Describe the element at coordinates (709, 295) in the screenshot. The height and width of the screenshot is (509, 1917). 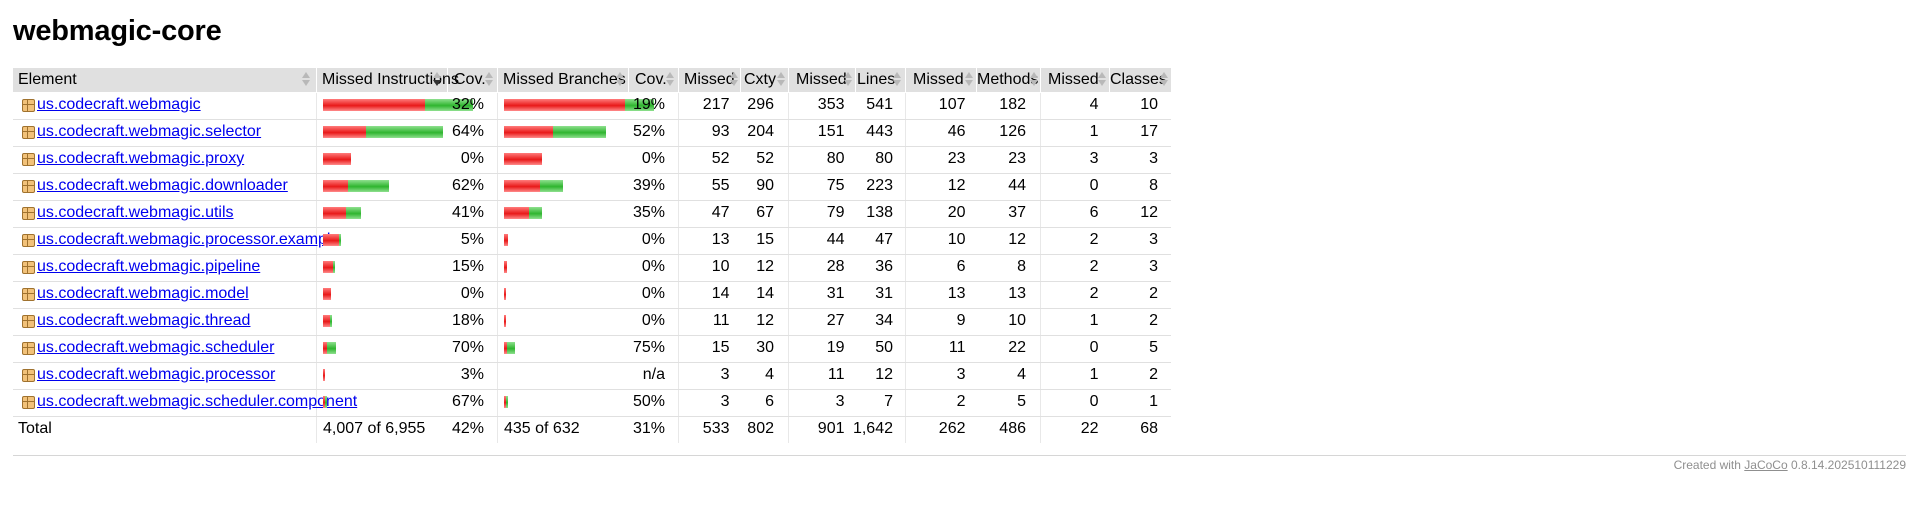
I see `missed-cxty-cell: 14` at that location.